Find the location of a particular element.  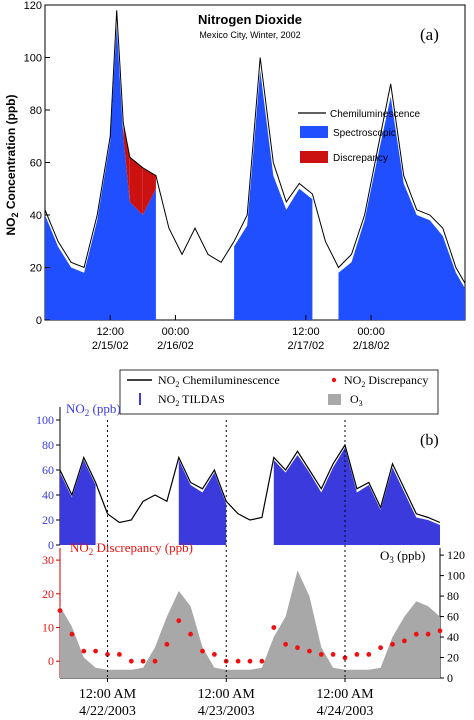

panel-b-top-y-ticks: 0 20 40 60 80 100 is located at coordinates (48, 482).